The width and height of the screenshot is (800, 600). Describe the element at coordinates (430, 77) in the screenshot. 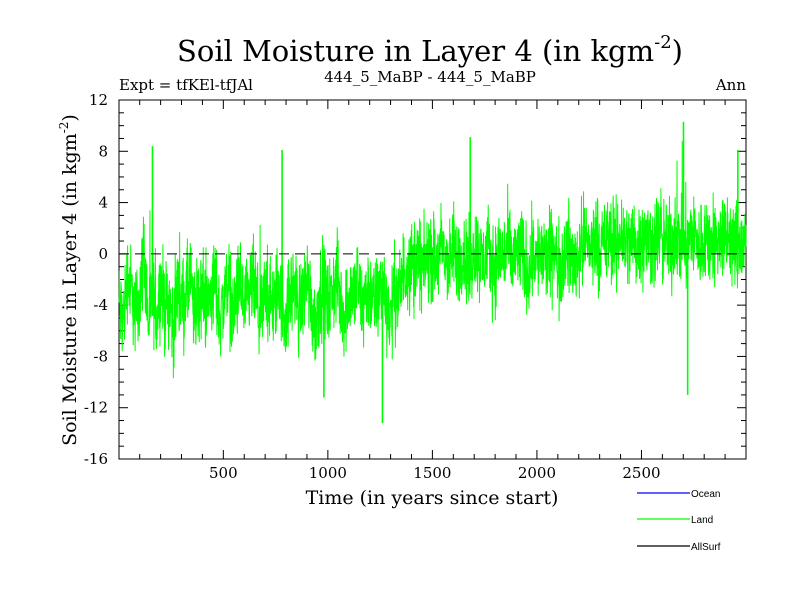

I see `subtitle-period: 444_5_MaBP - 444_5_MaBP` at that location.